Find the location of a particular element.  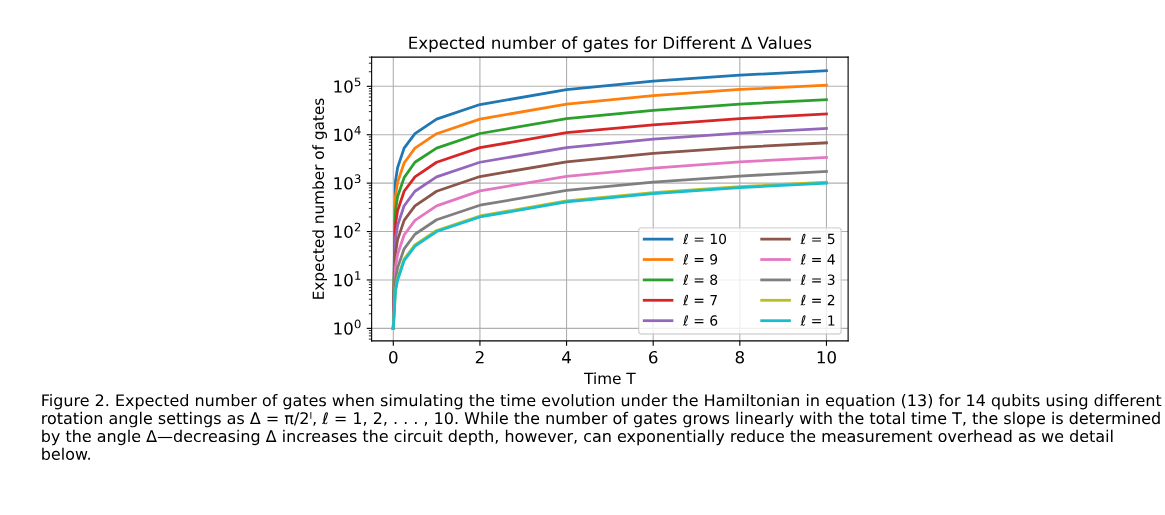

x-tick-label: 2 is located at coordinates (479, 357).